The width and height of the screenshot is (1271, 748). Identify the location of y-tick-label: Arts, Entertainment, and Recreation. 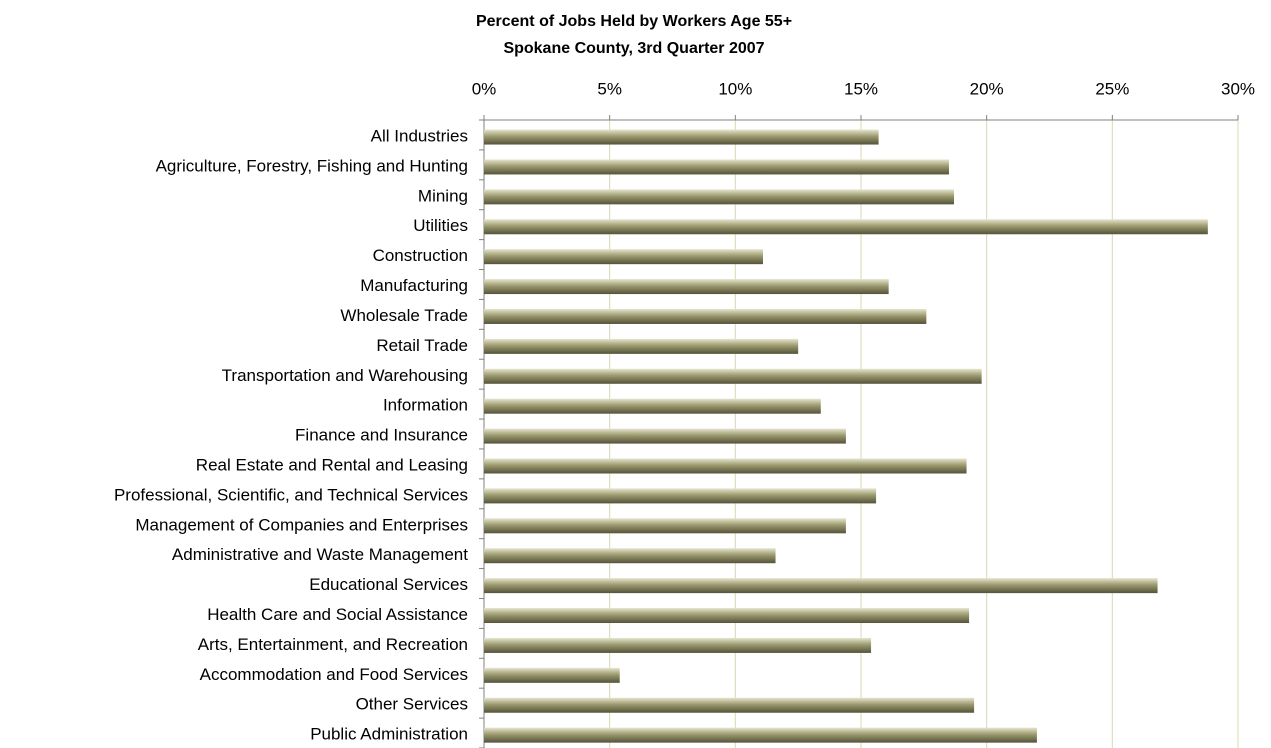
(333, 644).